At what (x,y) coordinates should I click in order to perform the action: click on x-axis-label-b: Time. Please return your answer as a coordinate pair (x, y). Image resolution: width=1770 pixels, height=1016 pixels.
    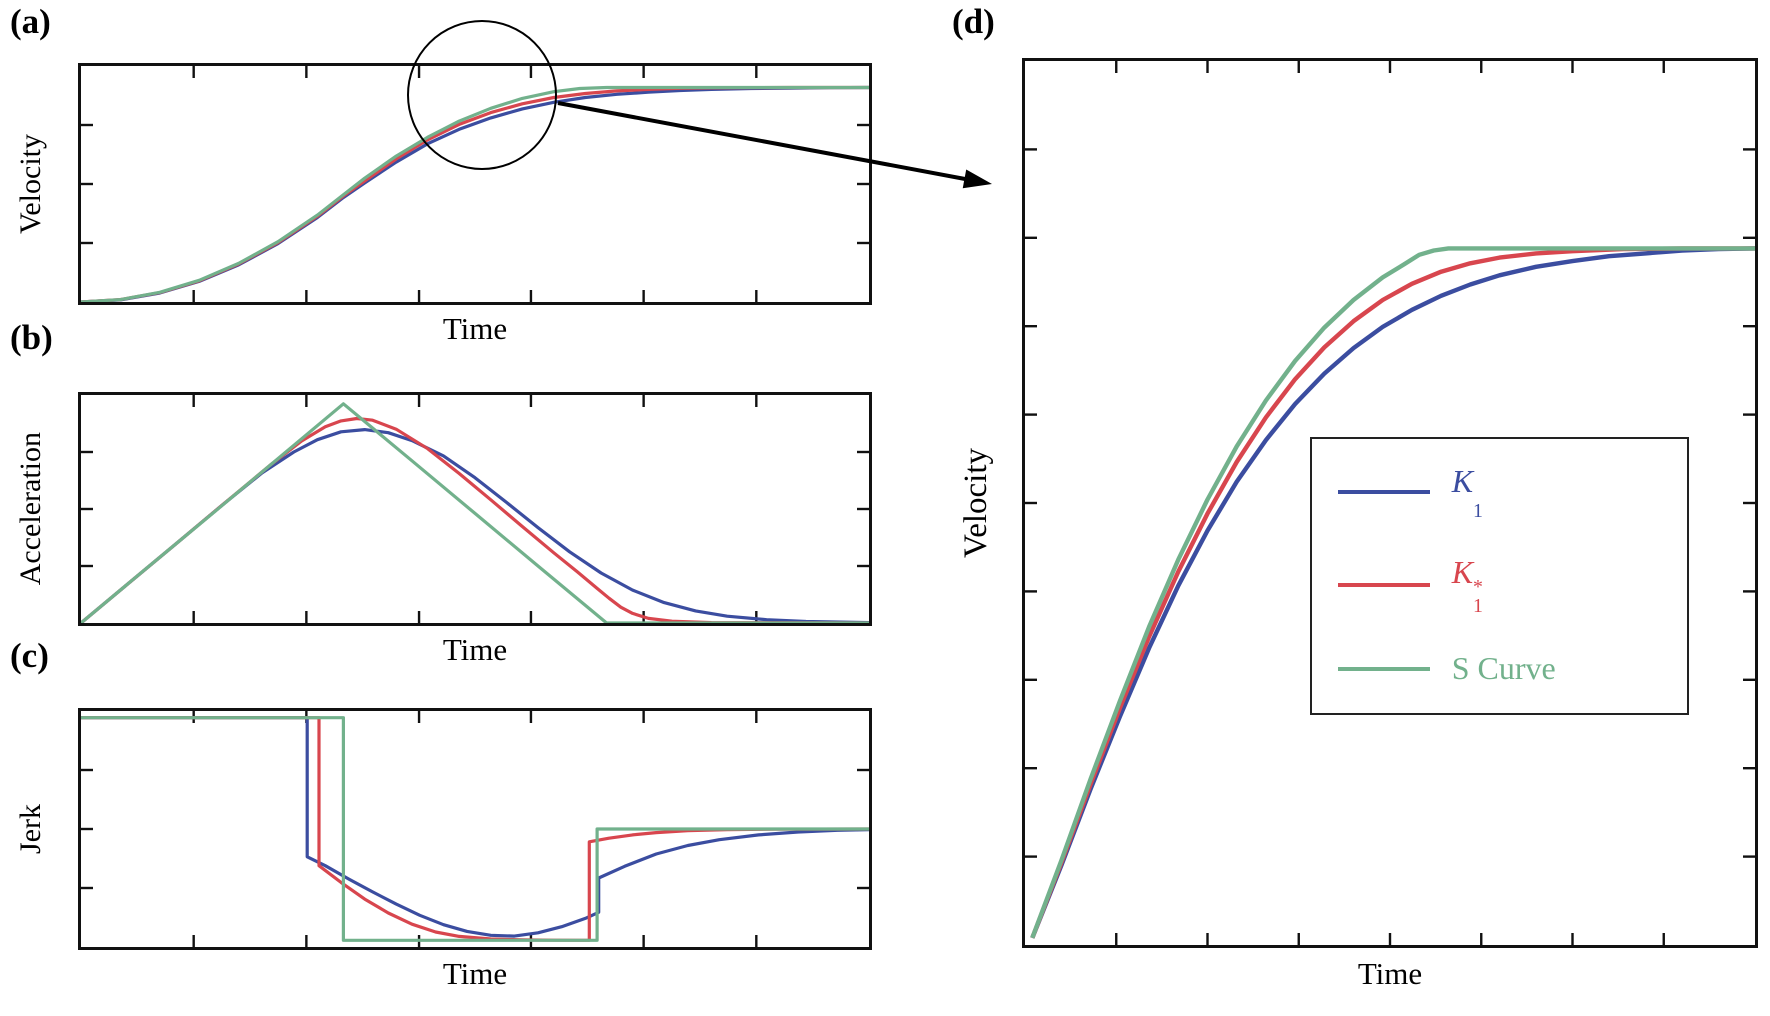
    Looking at the image, I should click on (475, 649).